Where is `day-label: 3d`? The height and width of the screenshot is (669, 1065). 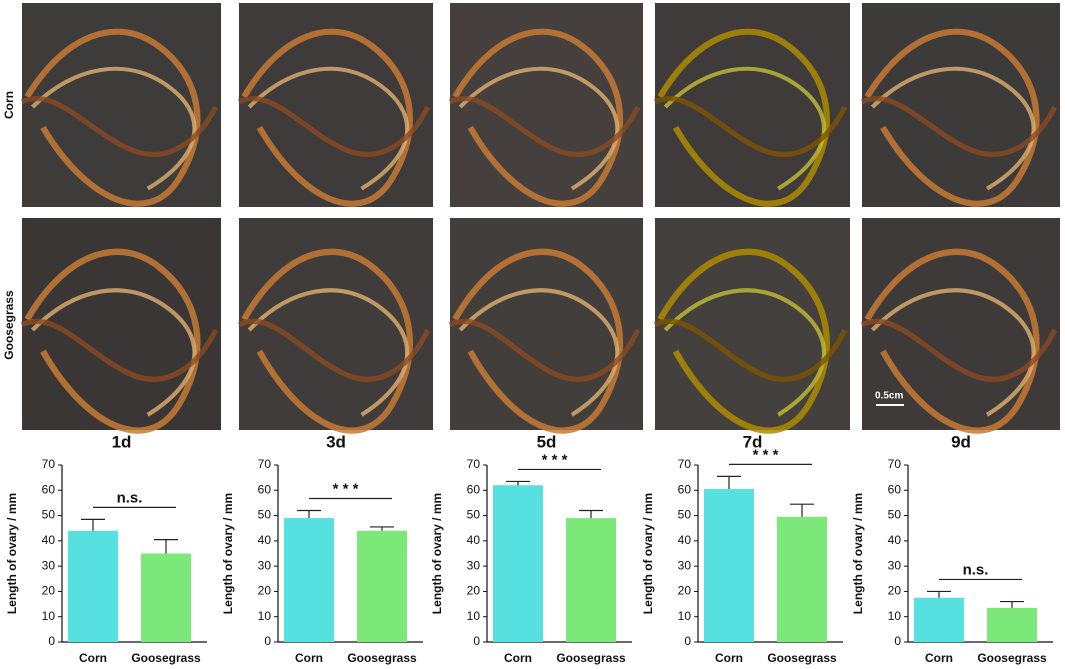 day-label: 3d is located at coordinates (336, 441).